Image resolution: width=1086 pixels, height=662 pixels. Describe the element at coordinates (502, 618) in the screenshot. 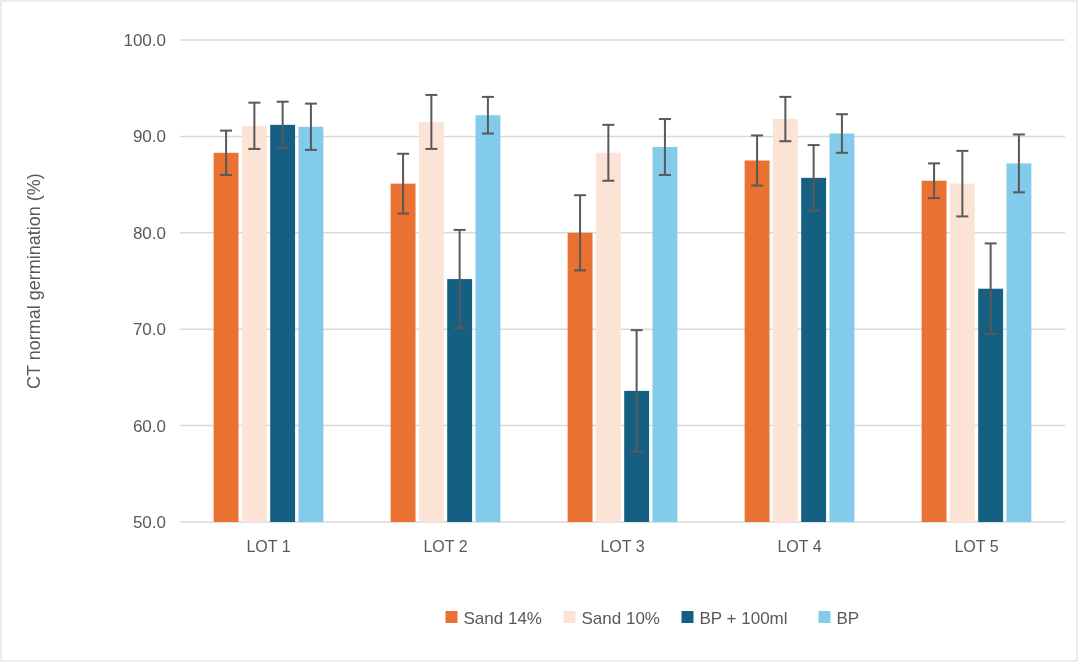

I see `legend-label: Sand 14%` at that location.